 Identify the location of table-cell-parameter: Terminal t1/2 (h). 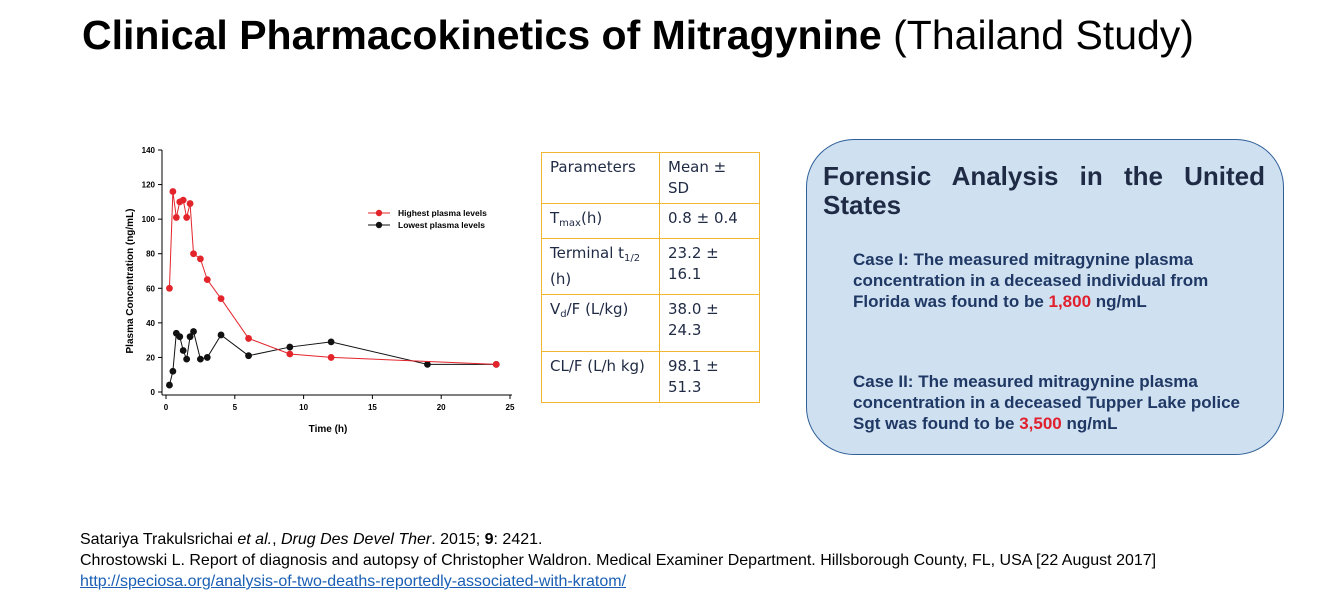
(600, 266).